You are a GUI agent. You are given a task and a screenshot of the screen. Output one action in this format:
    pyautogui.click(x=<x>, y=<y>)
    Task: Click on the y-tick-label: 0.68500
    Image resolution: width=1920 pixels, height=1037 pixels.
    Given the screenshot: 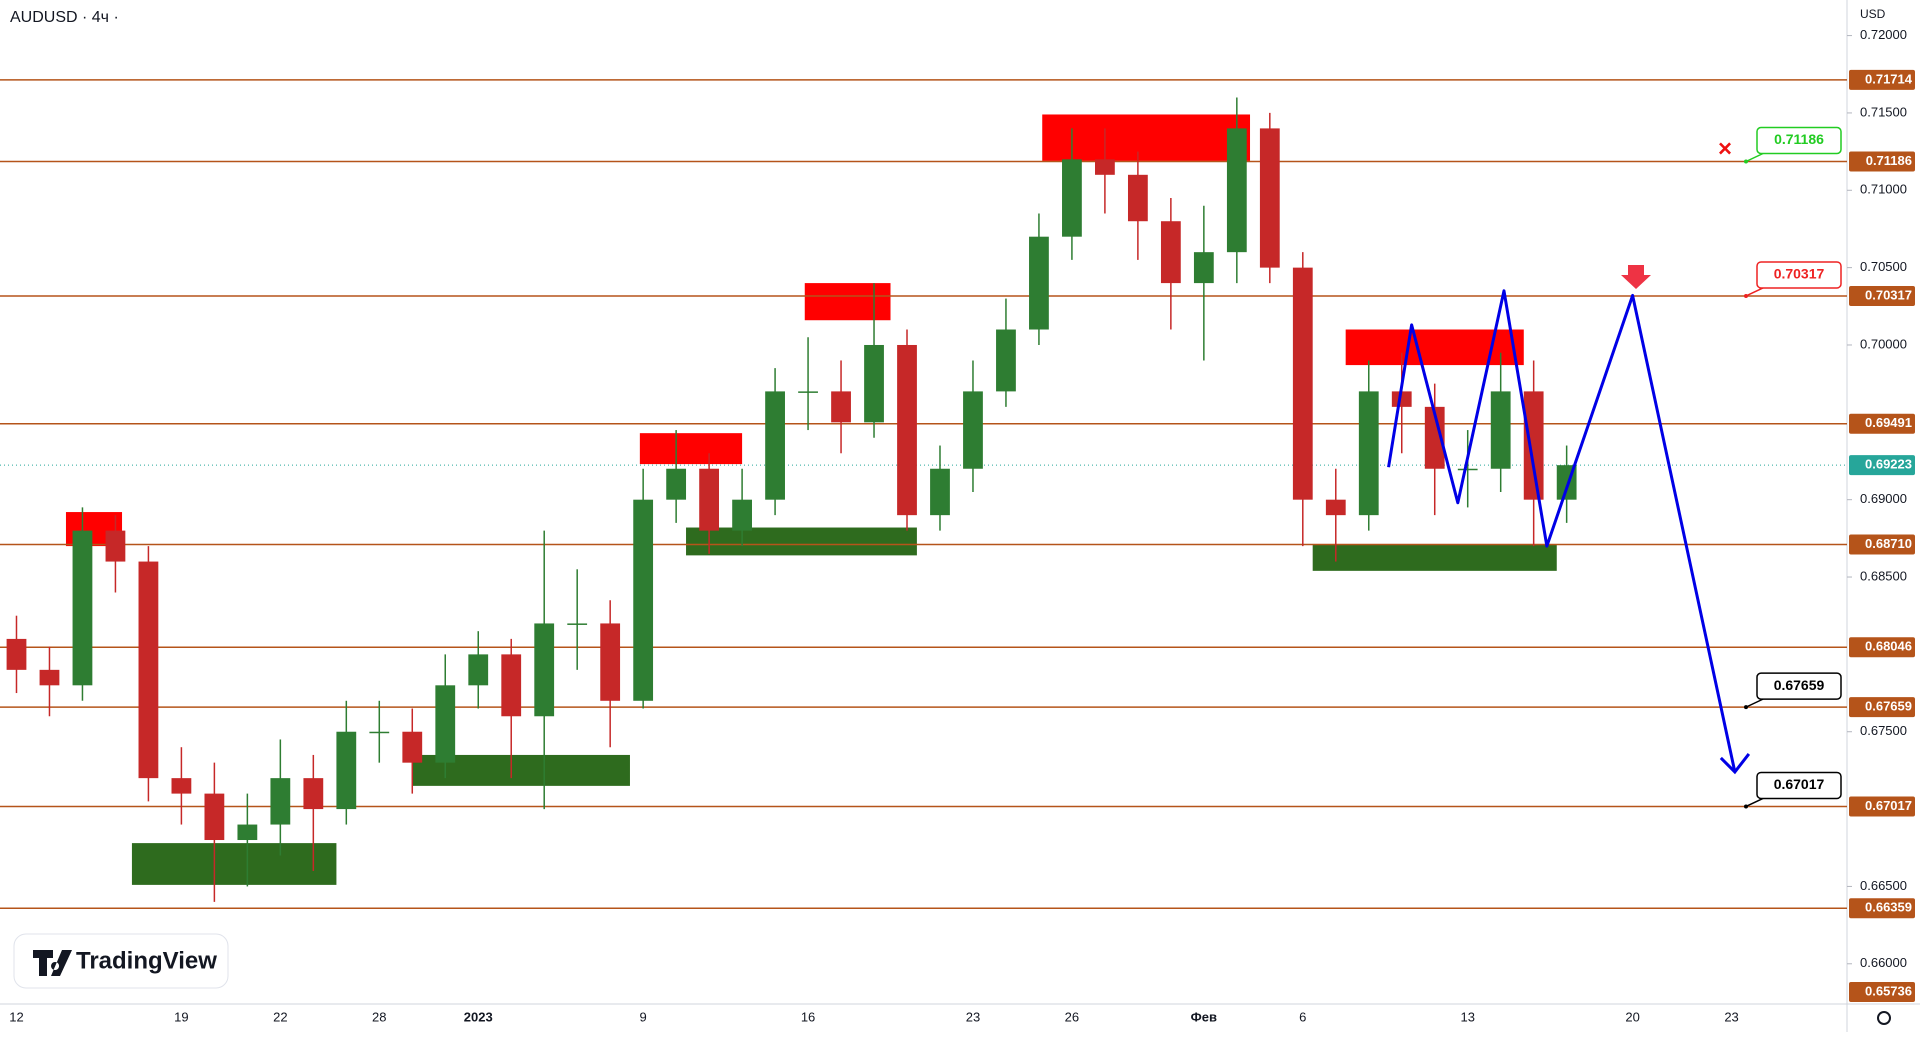 What is the action you would take?
    pyautogui.click(x=1883, y=575)
    